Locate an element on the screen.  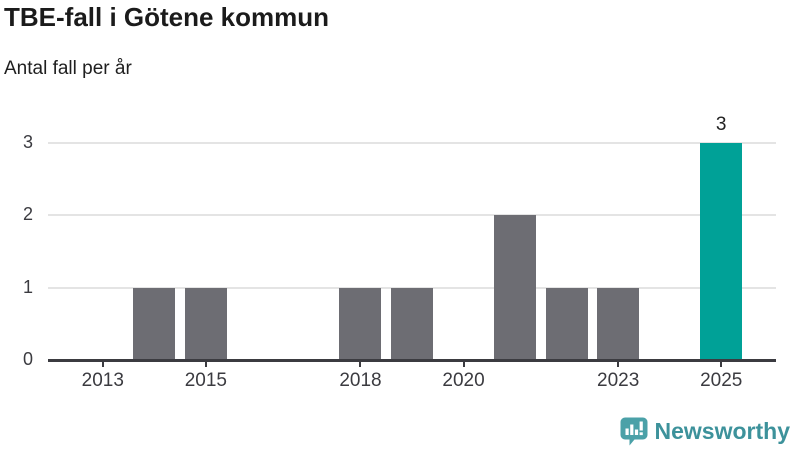
x-tick-2015 is located at coordinates (205, 363).